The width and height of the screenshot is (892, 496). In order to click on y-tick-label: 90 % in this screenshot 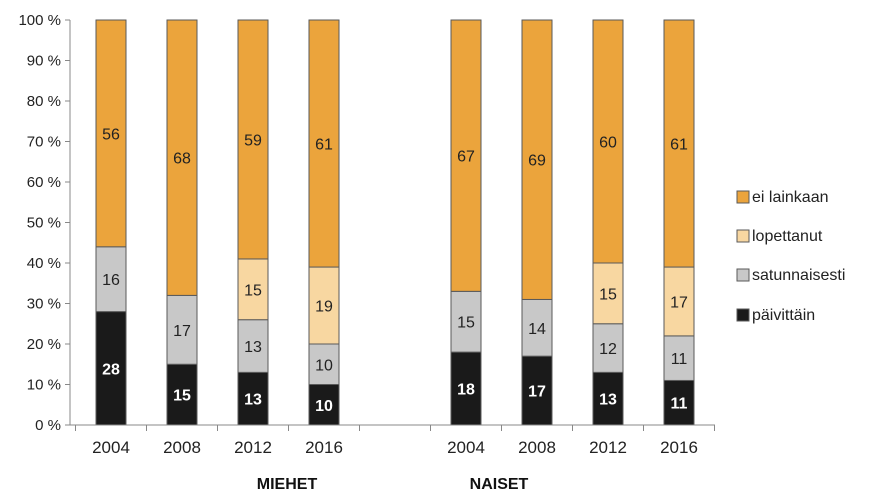, I will do `click(44, 61)`.